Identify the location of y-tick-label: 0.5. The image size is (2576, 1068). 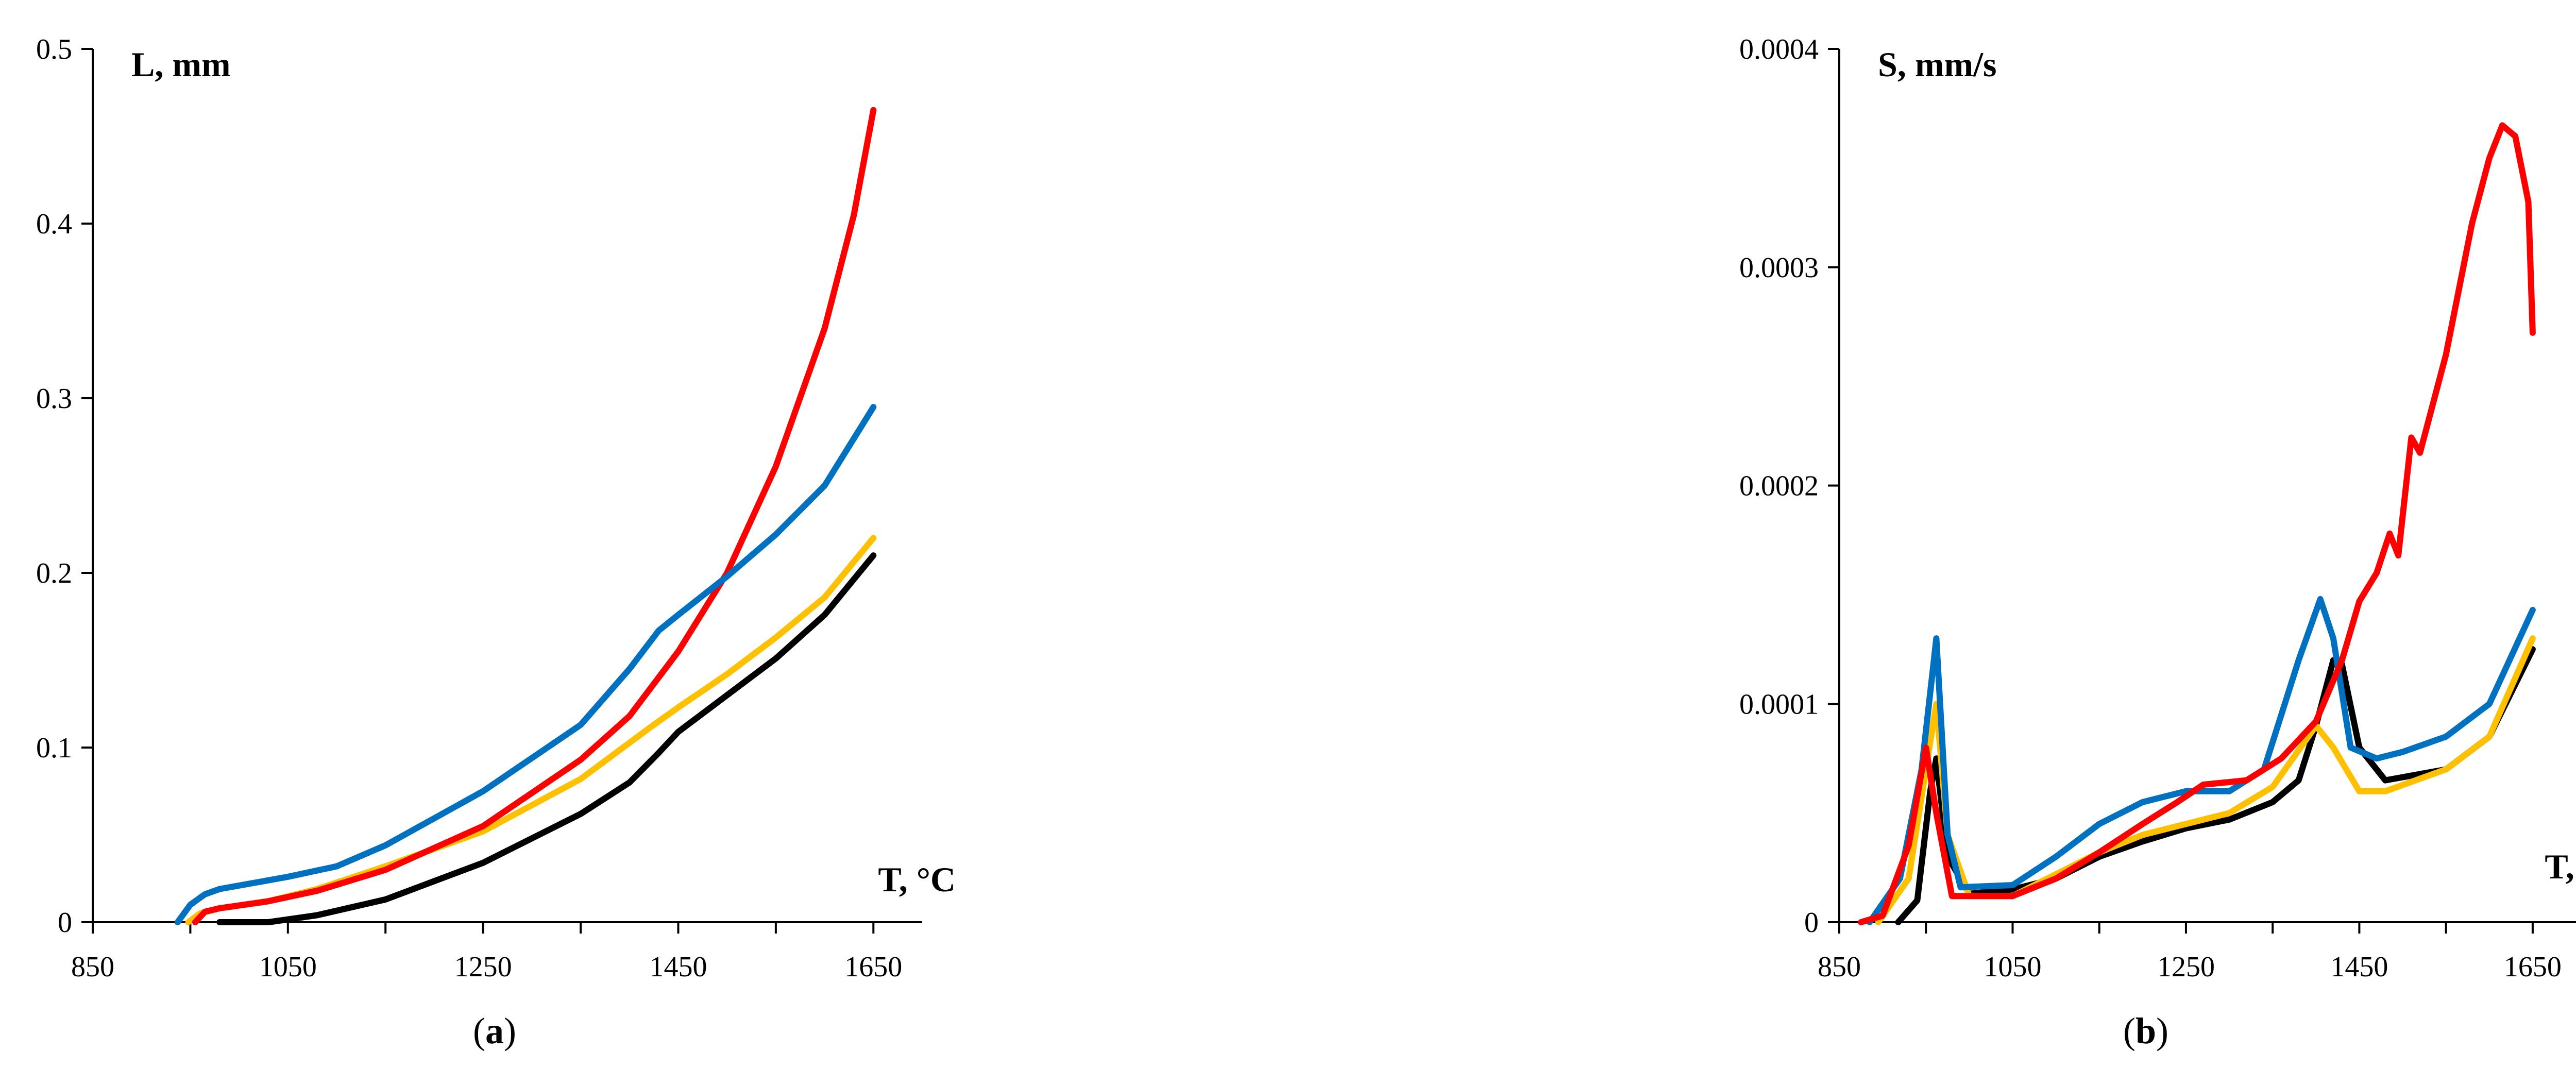
(54, 49).